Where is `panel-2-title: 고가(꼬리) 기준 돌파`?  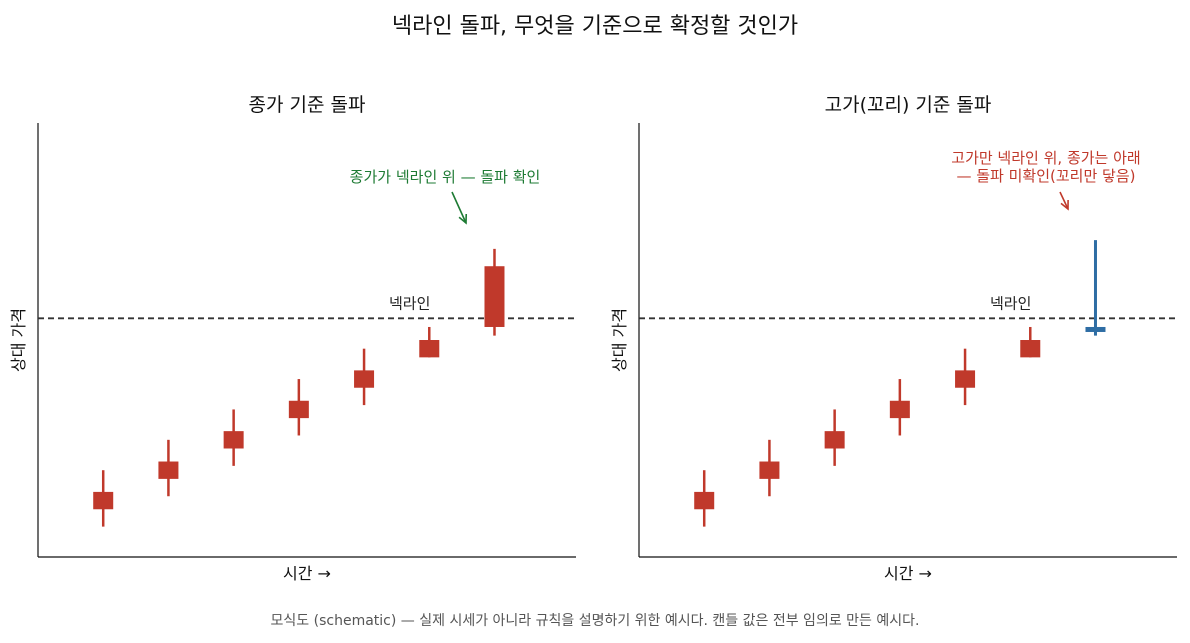
panel-2-title: 고가(꼬리) 기준 돌파 is located at coordinates (908, 105).